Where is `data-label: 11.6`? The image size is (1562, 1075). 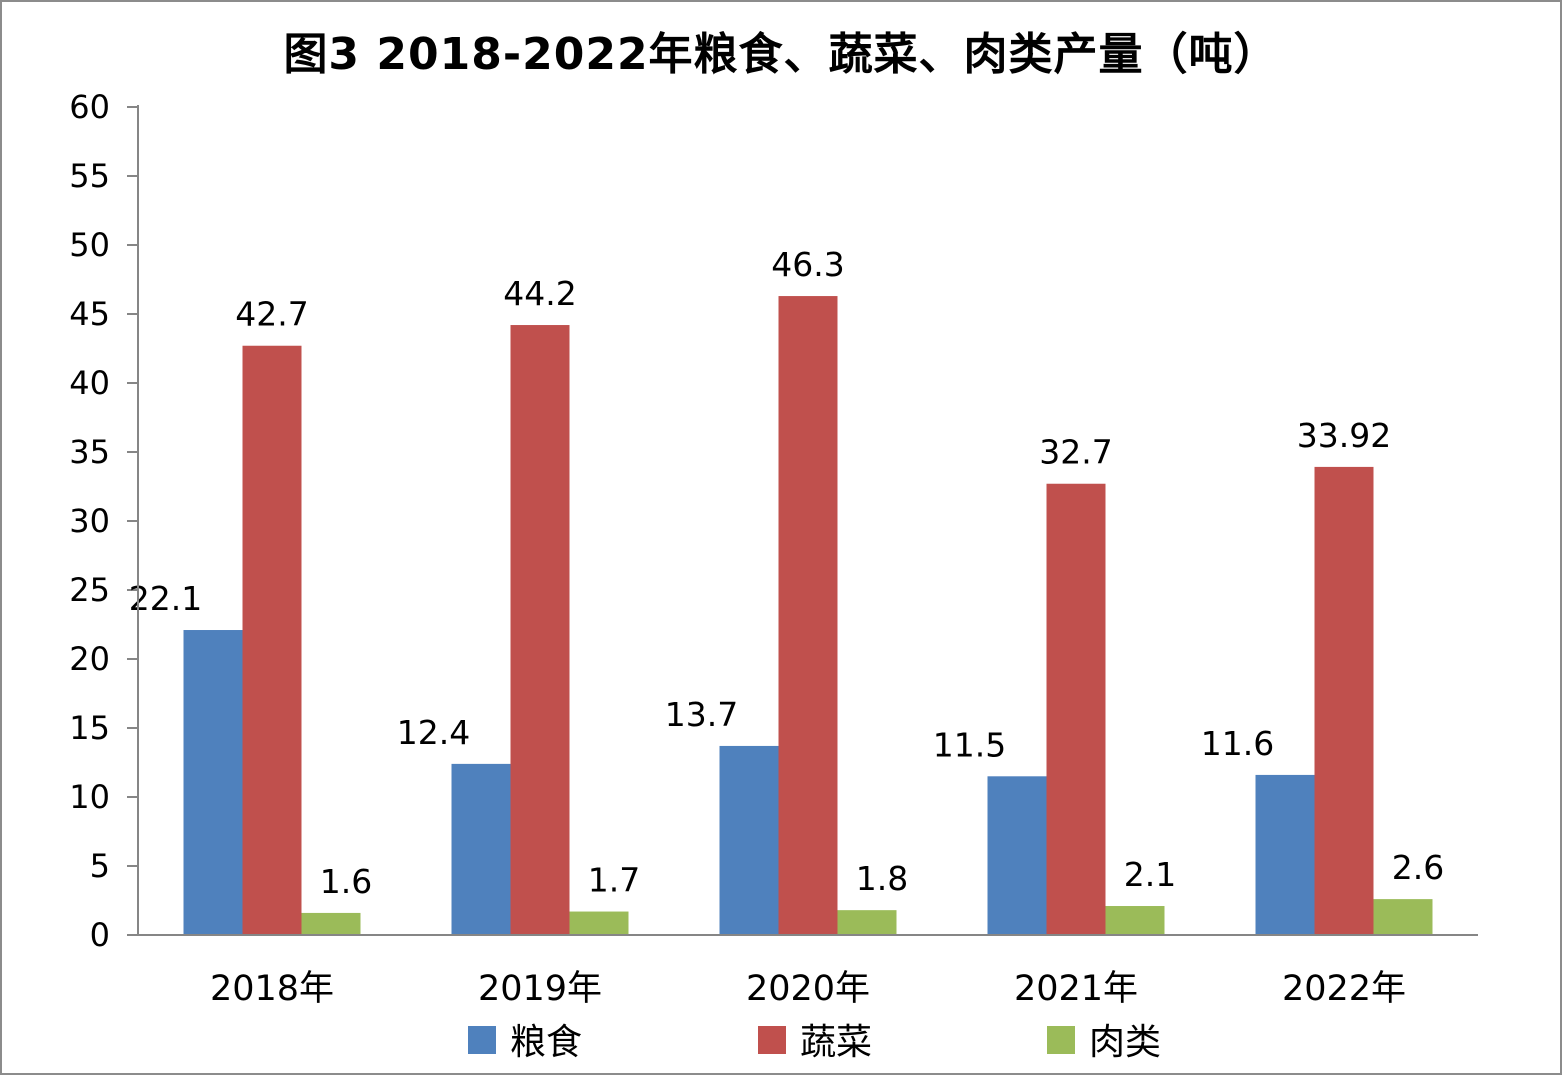 data-label: 11.6 is located at coordinates (1237, 743).